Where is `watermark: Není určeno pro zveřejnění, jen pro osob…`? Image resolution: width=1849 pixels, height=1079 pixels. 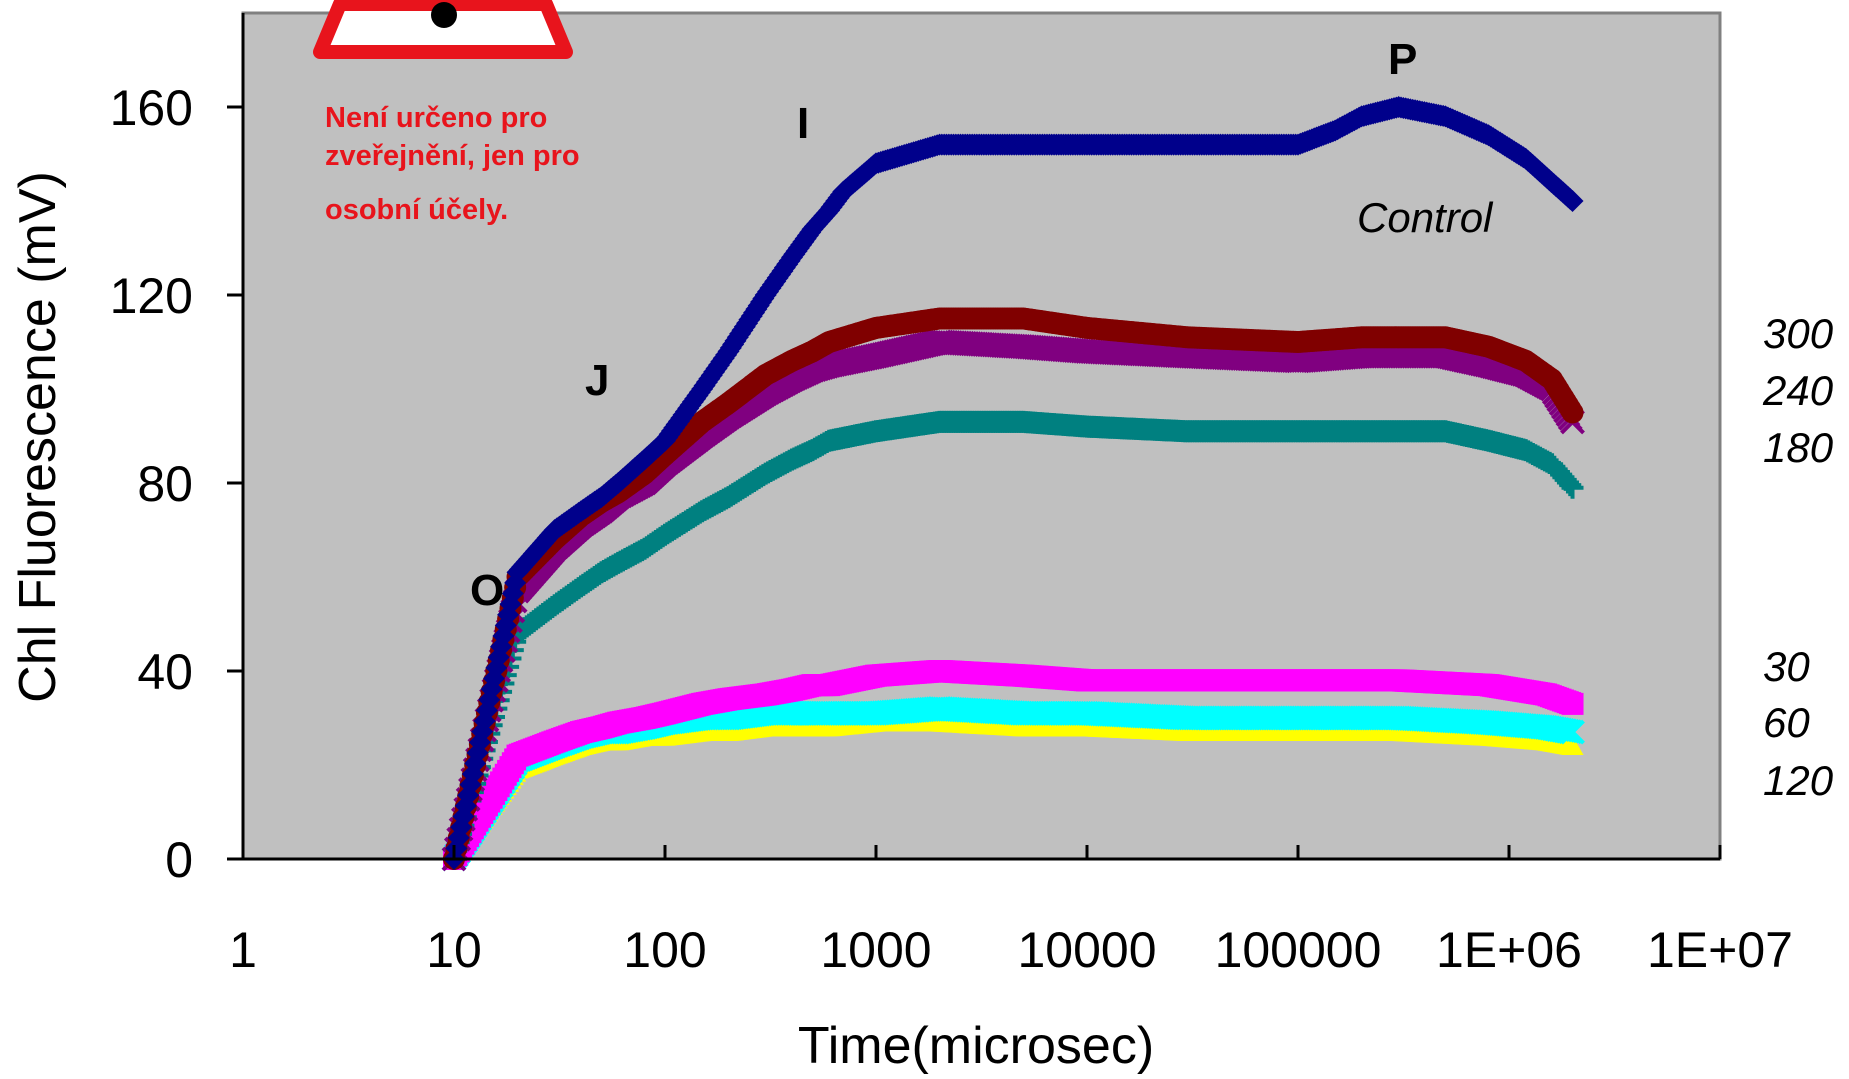
watermark: Není určeno pro zveřejnění, jen pro osob… is located at coordinates (446, 113).